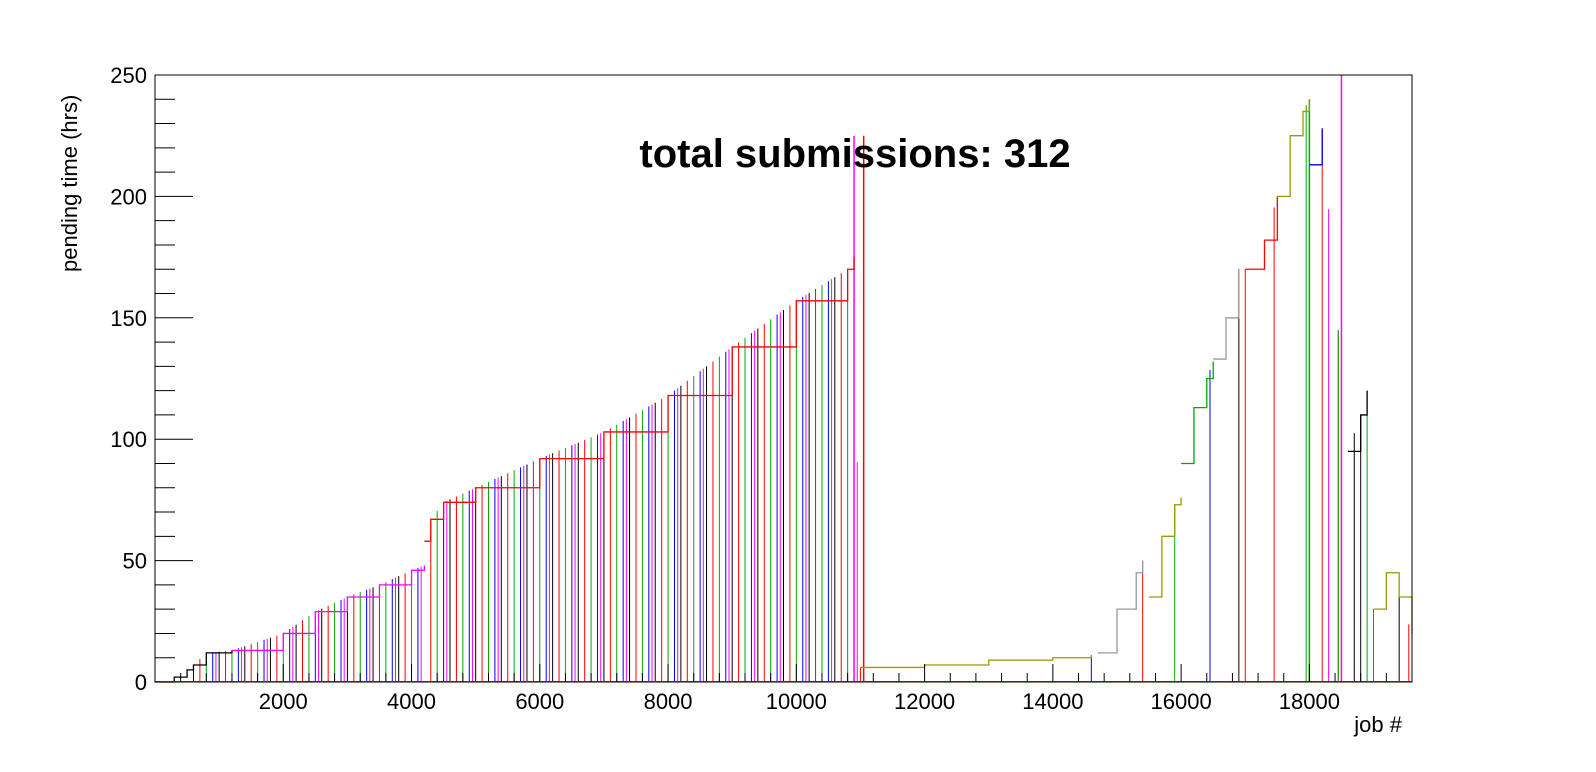  What do you see at coordinates (69, 183) in the screenshot?
I see `y-axis-title: pending time (hrs)` at bounding box center [69, 183].